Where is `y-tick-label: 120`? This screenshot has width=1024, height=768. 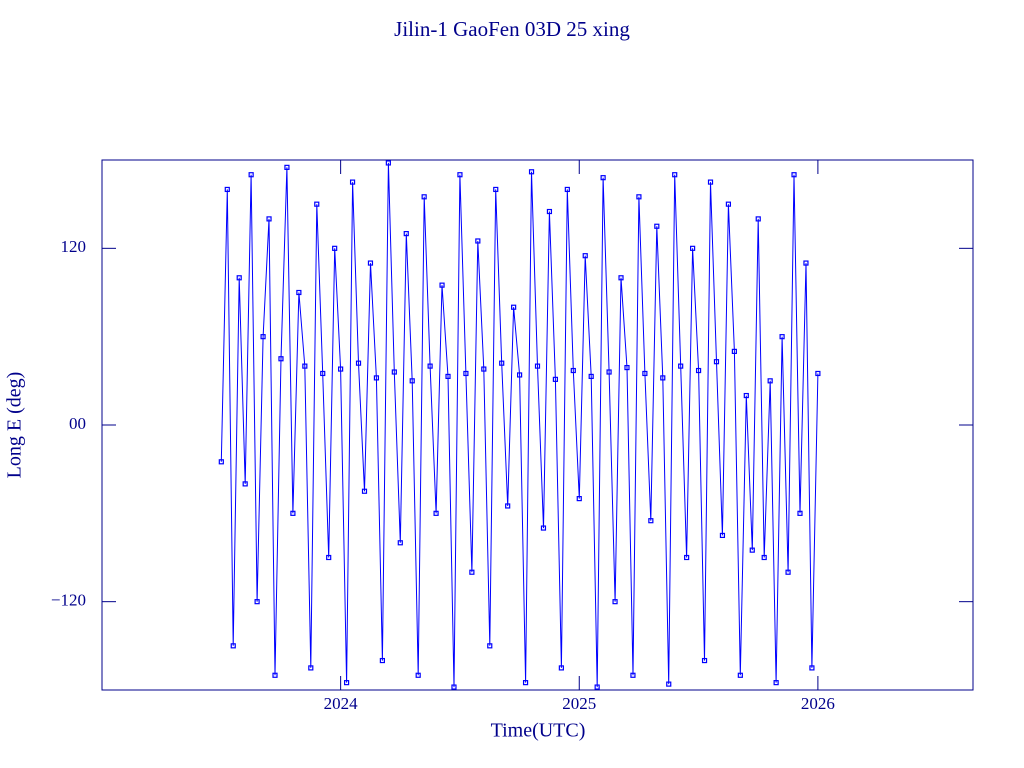 y-tick-label: 120 is located at coordinates (74, 246).